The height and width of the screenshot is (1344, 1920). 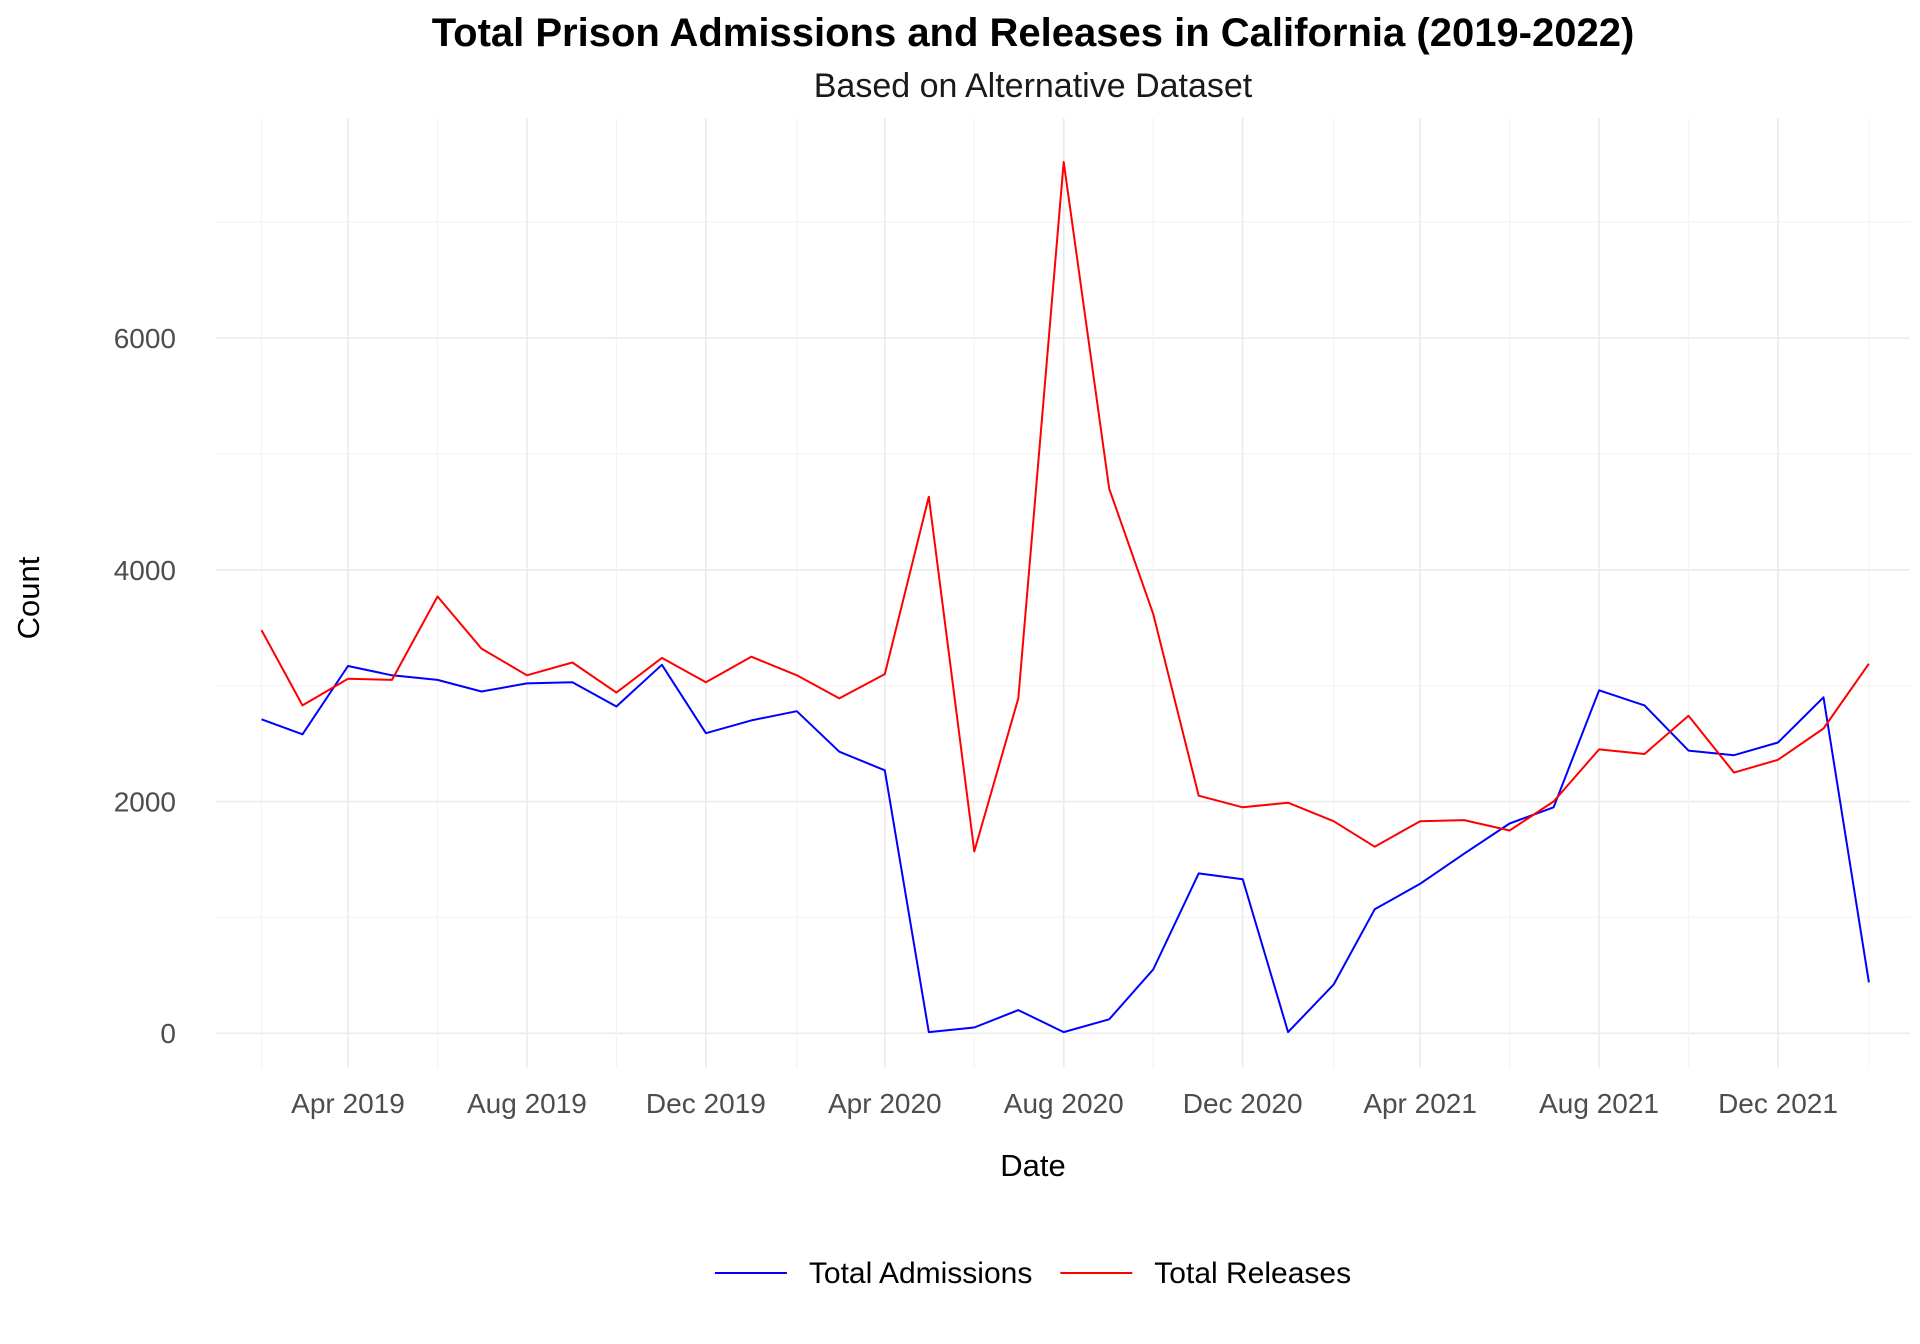 What do you see at coordinates (1252, 1273) in the screenshot?
I see `legend-label: Total Releases` at bounding box center [1252, 1273].